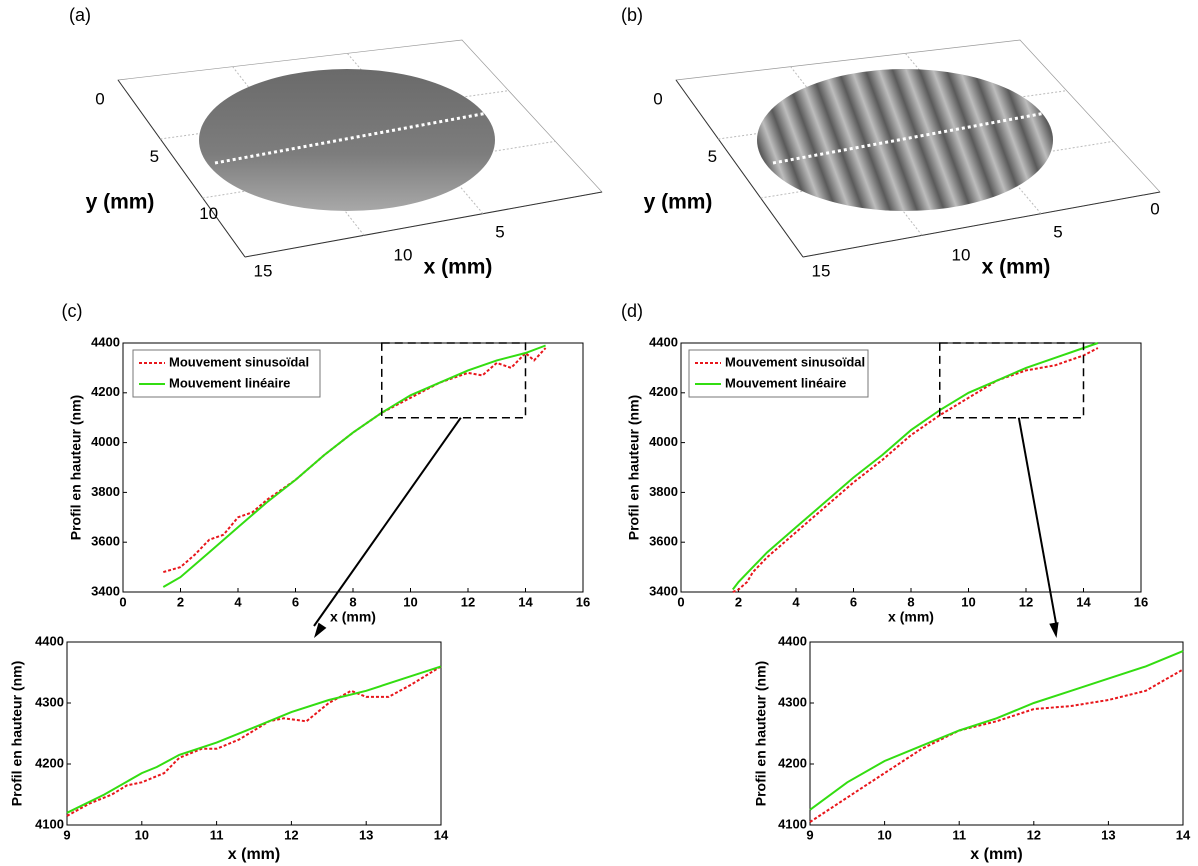 The image size is (1198, 866). I want to click on y-tick-label: 10, so click(208, 213).